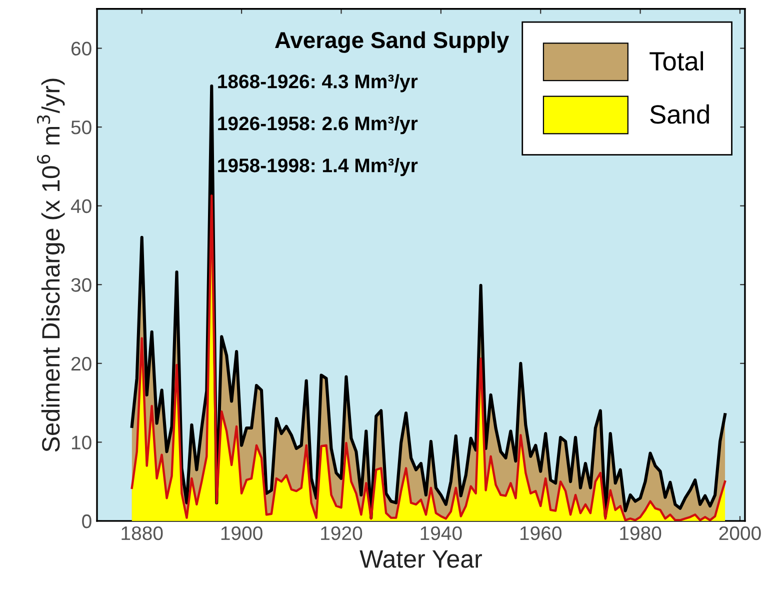 Image resolution: width=776 pixels, height=592 pixels. Describe the element at coordinates (421, 559) in the screenshot. I see `x-axis-title: Water Year` at that location.